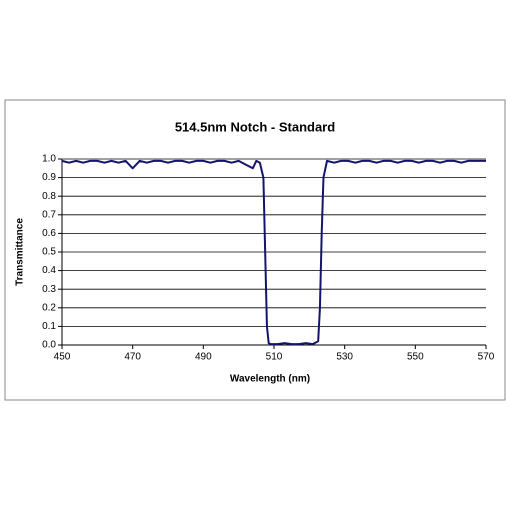 Image resolution: width=510 pixels, height=510 pixels. I want to click on x-tick-label: 530, so click(344, 357).